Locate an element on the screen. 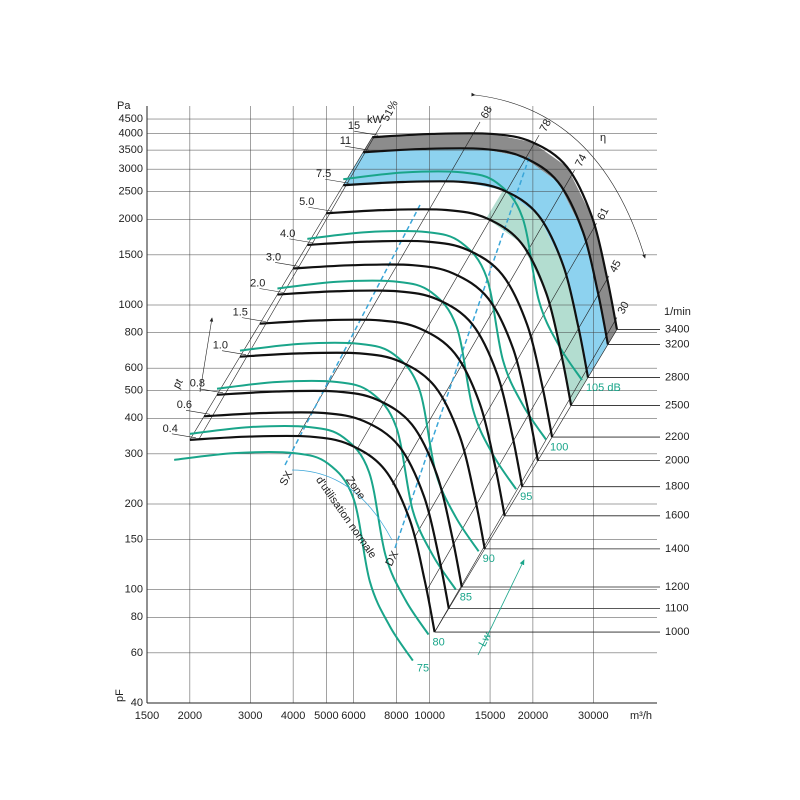  speed-label: 2800 is located at coordinates (677, 377).